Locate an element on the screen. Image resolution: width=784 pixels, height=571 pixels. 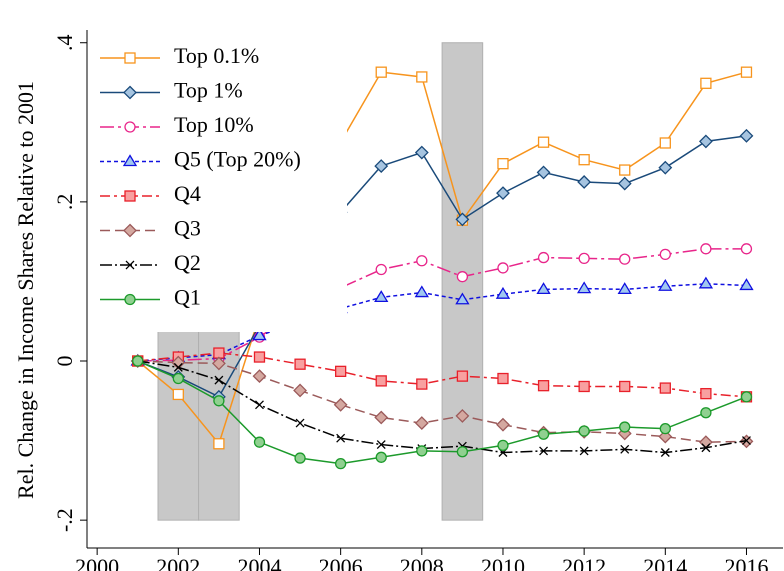
x-tick-label: 2012 is located at coordinates (584, 562).